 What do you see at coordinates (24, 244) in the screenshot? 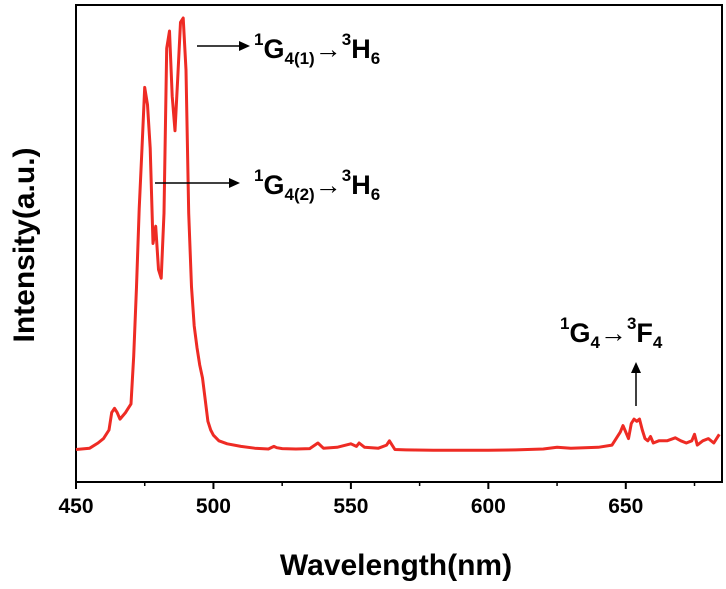
I see `y-axis-title: Intensity(a.u.)` at bounding box center [24, 244].